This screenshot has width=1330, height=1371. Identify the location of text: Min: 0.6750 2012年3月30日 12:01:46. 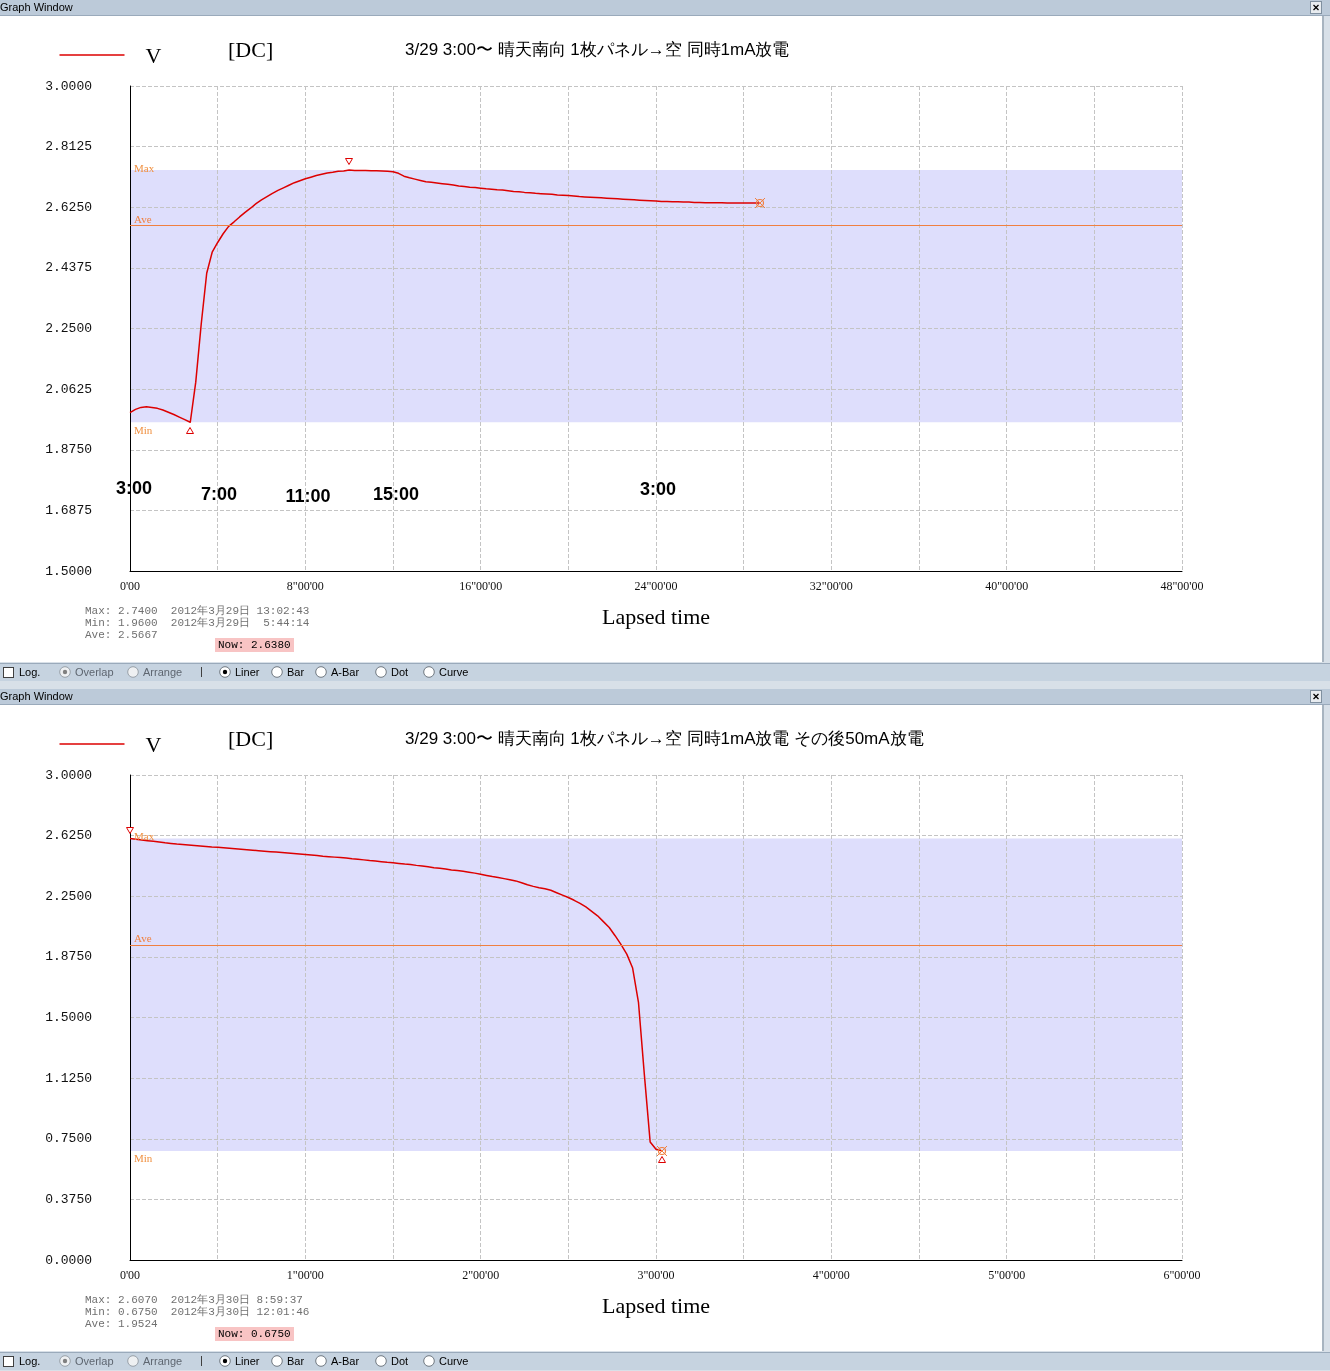
(197, 1312).